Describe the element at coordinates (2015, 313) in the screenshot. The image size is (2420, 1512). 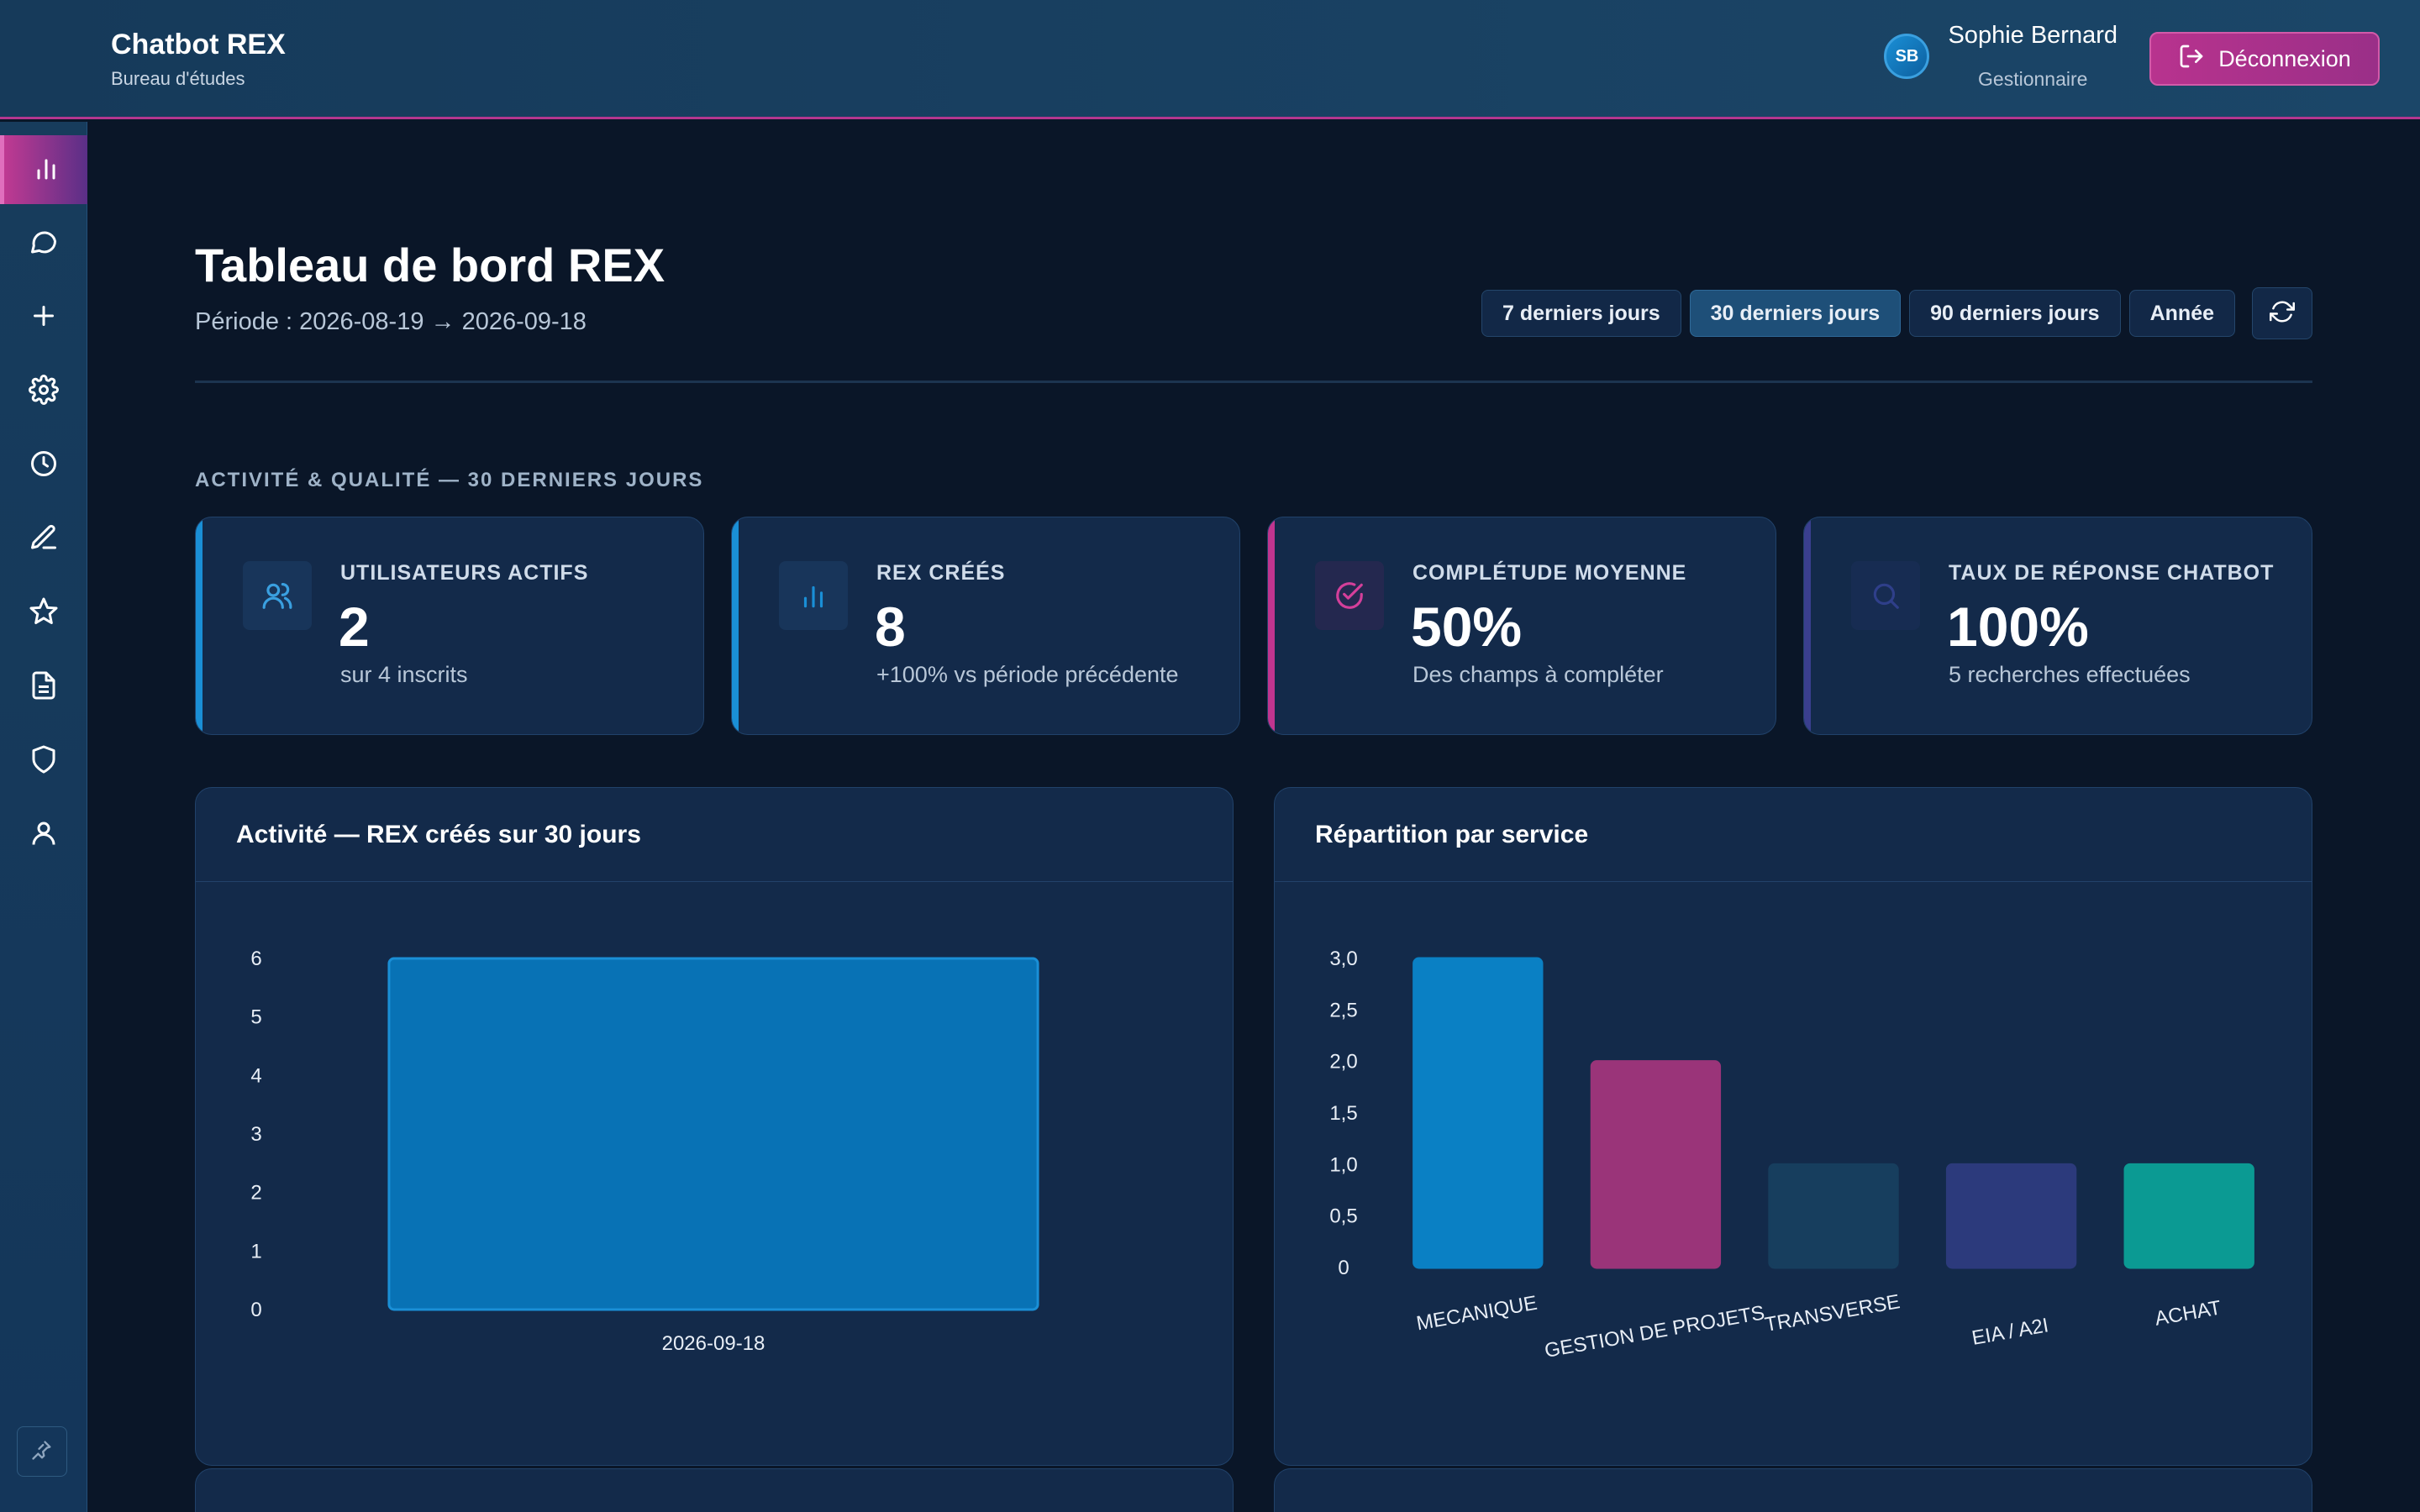
I see `range-90-days-button: 90 derniers jours` at that location.